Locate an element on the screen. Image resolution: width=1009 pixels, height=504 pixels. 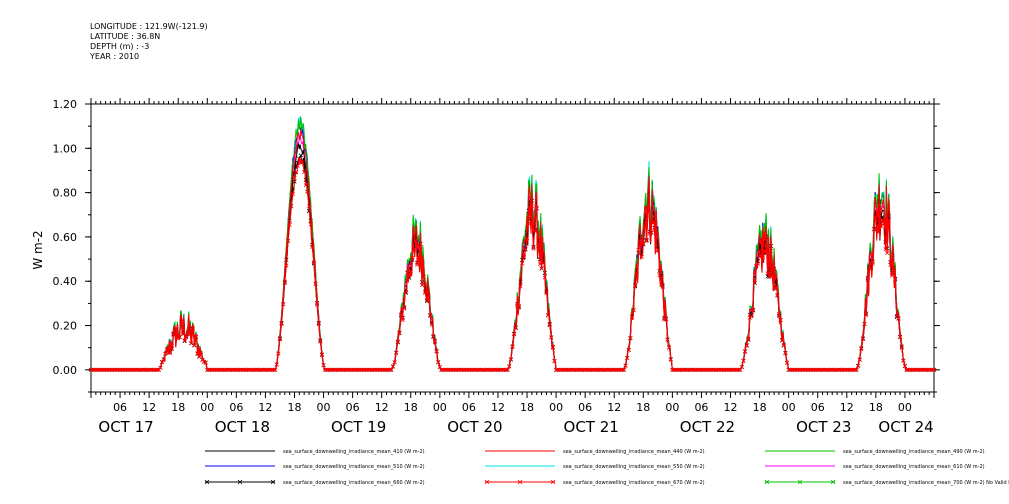
year-text: YEAR : 2010 is located at coordinates (115, 56).